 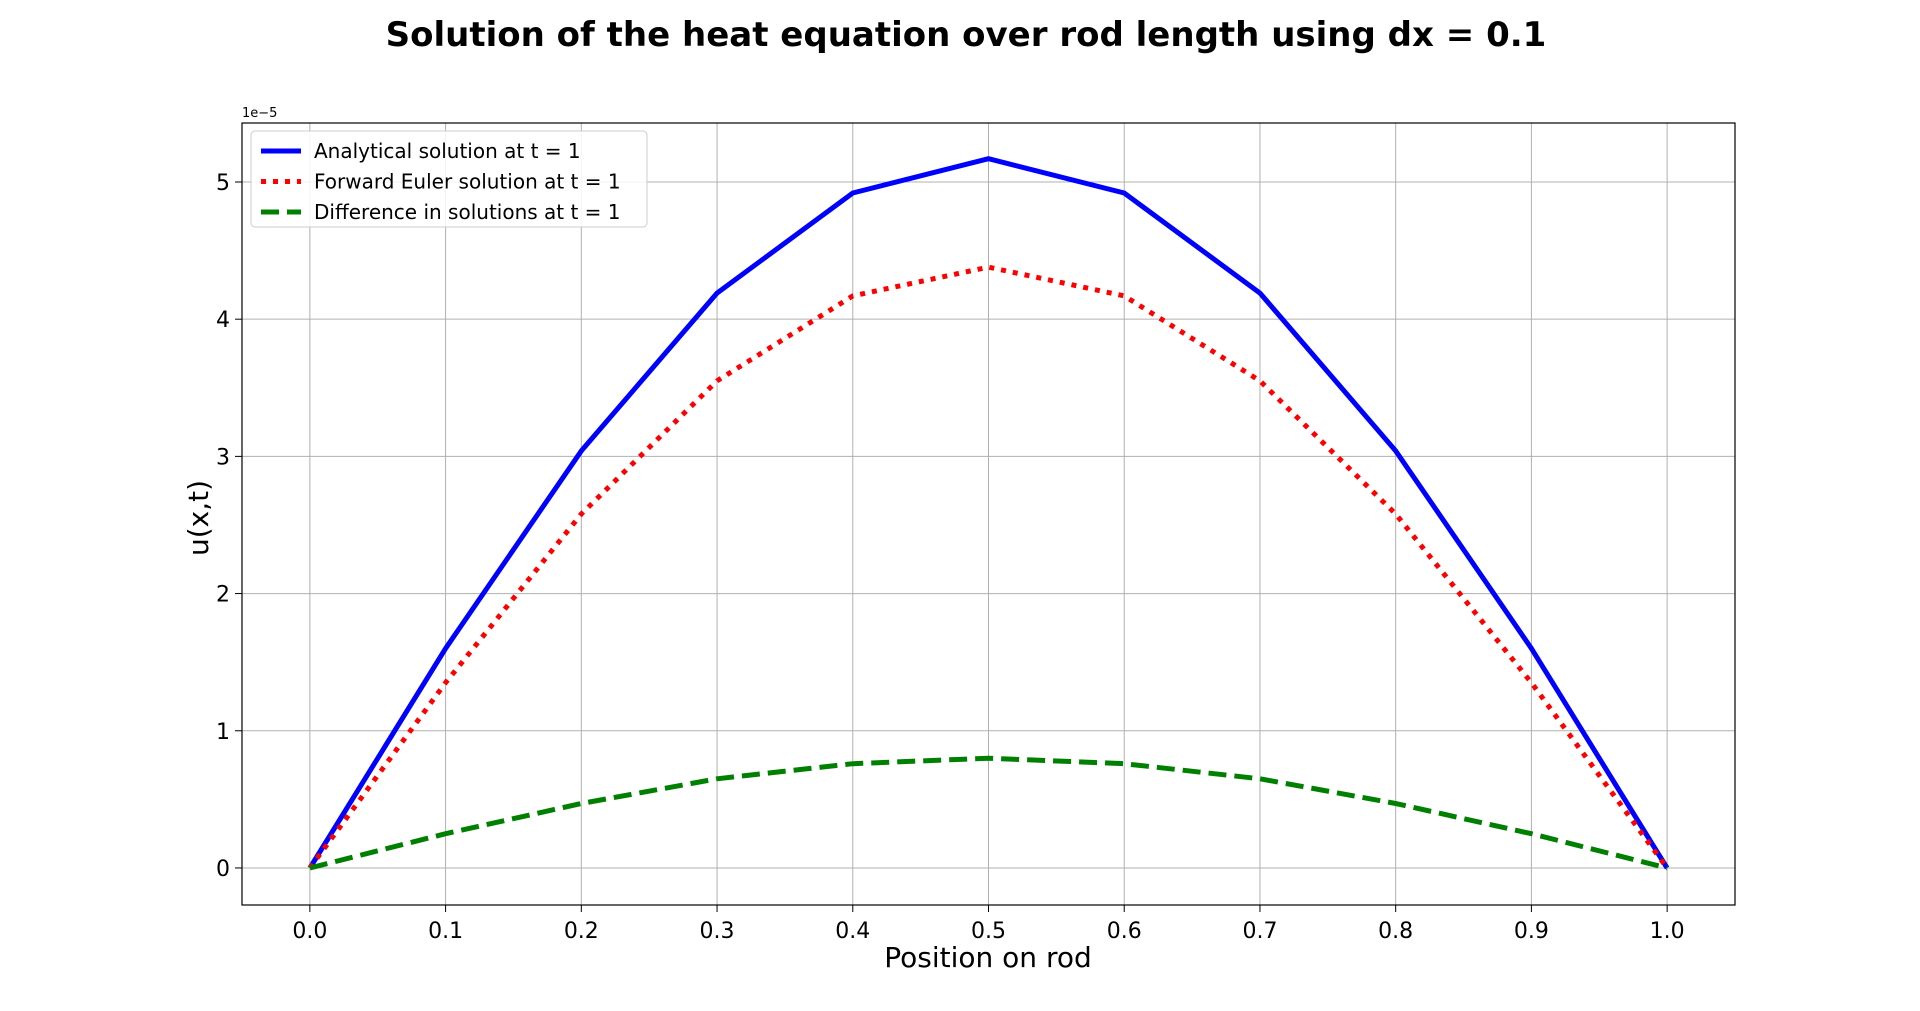 What do you see at coordinates (1531, 931) in the screenshot?
I see `x-tick-label: 0.9` at bounding box center [1531, 931].